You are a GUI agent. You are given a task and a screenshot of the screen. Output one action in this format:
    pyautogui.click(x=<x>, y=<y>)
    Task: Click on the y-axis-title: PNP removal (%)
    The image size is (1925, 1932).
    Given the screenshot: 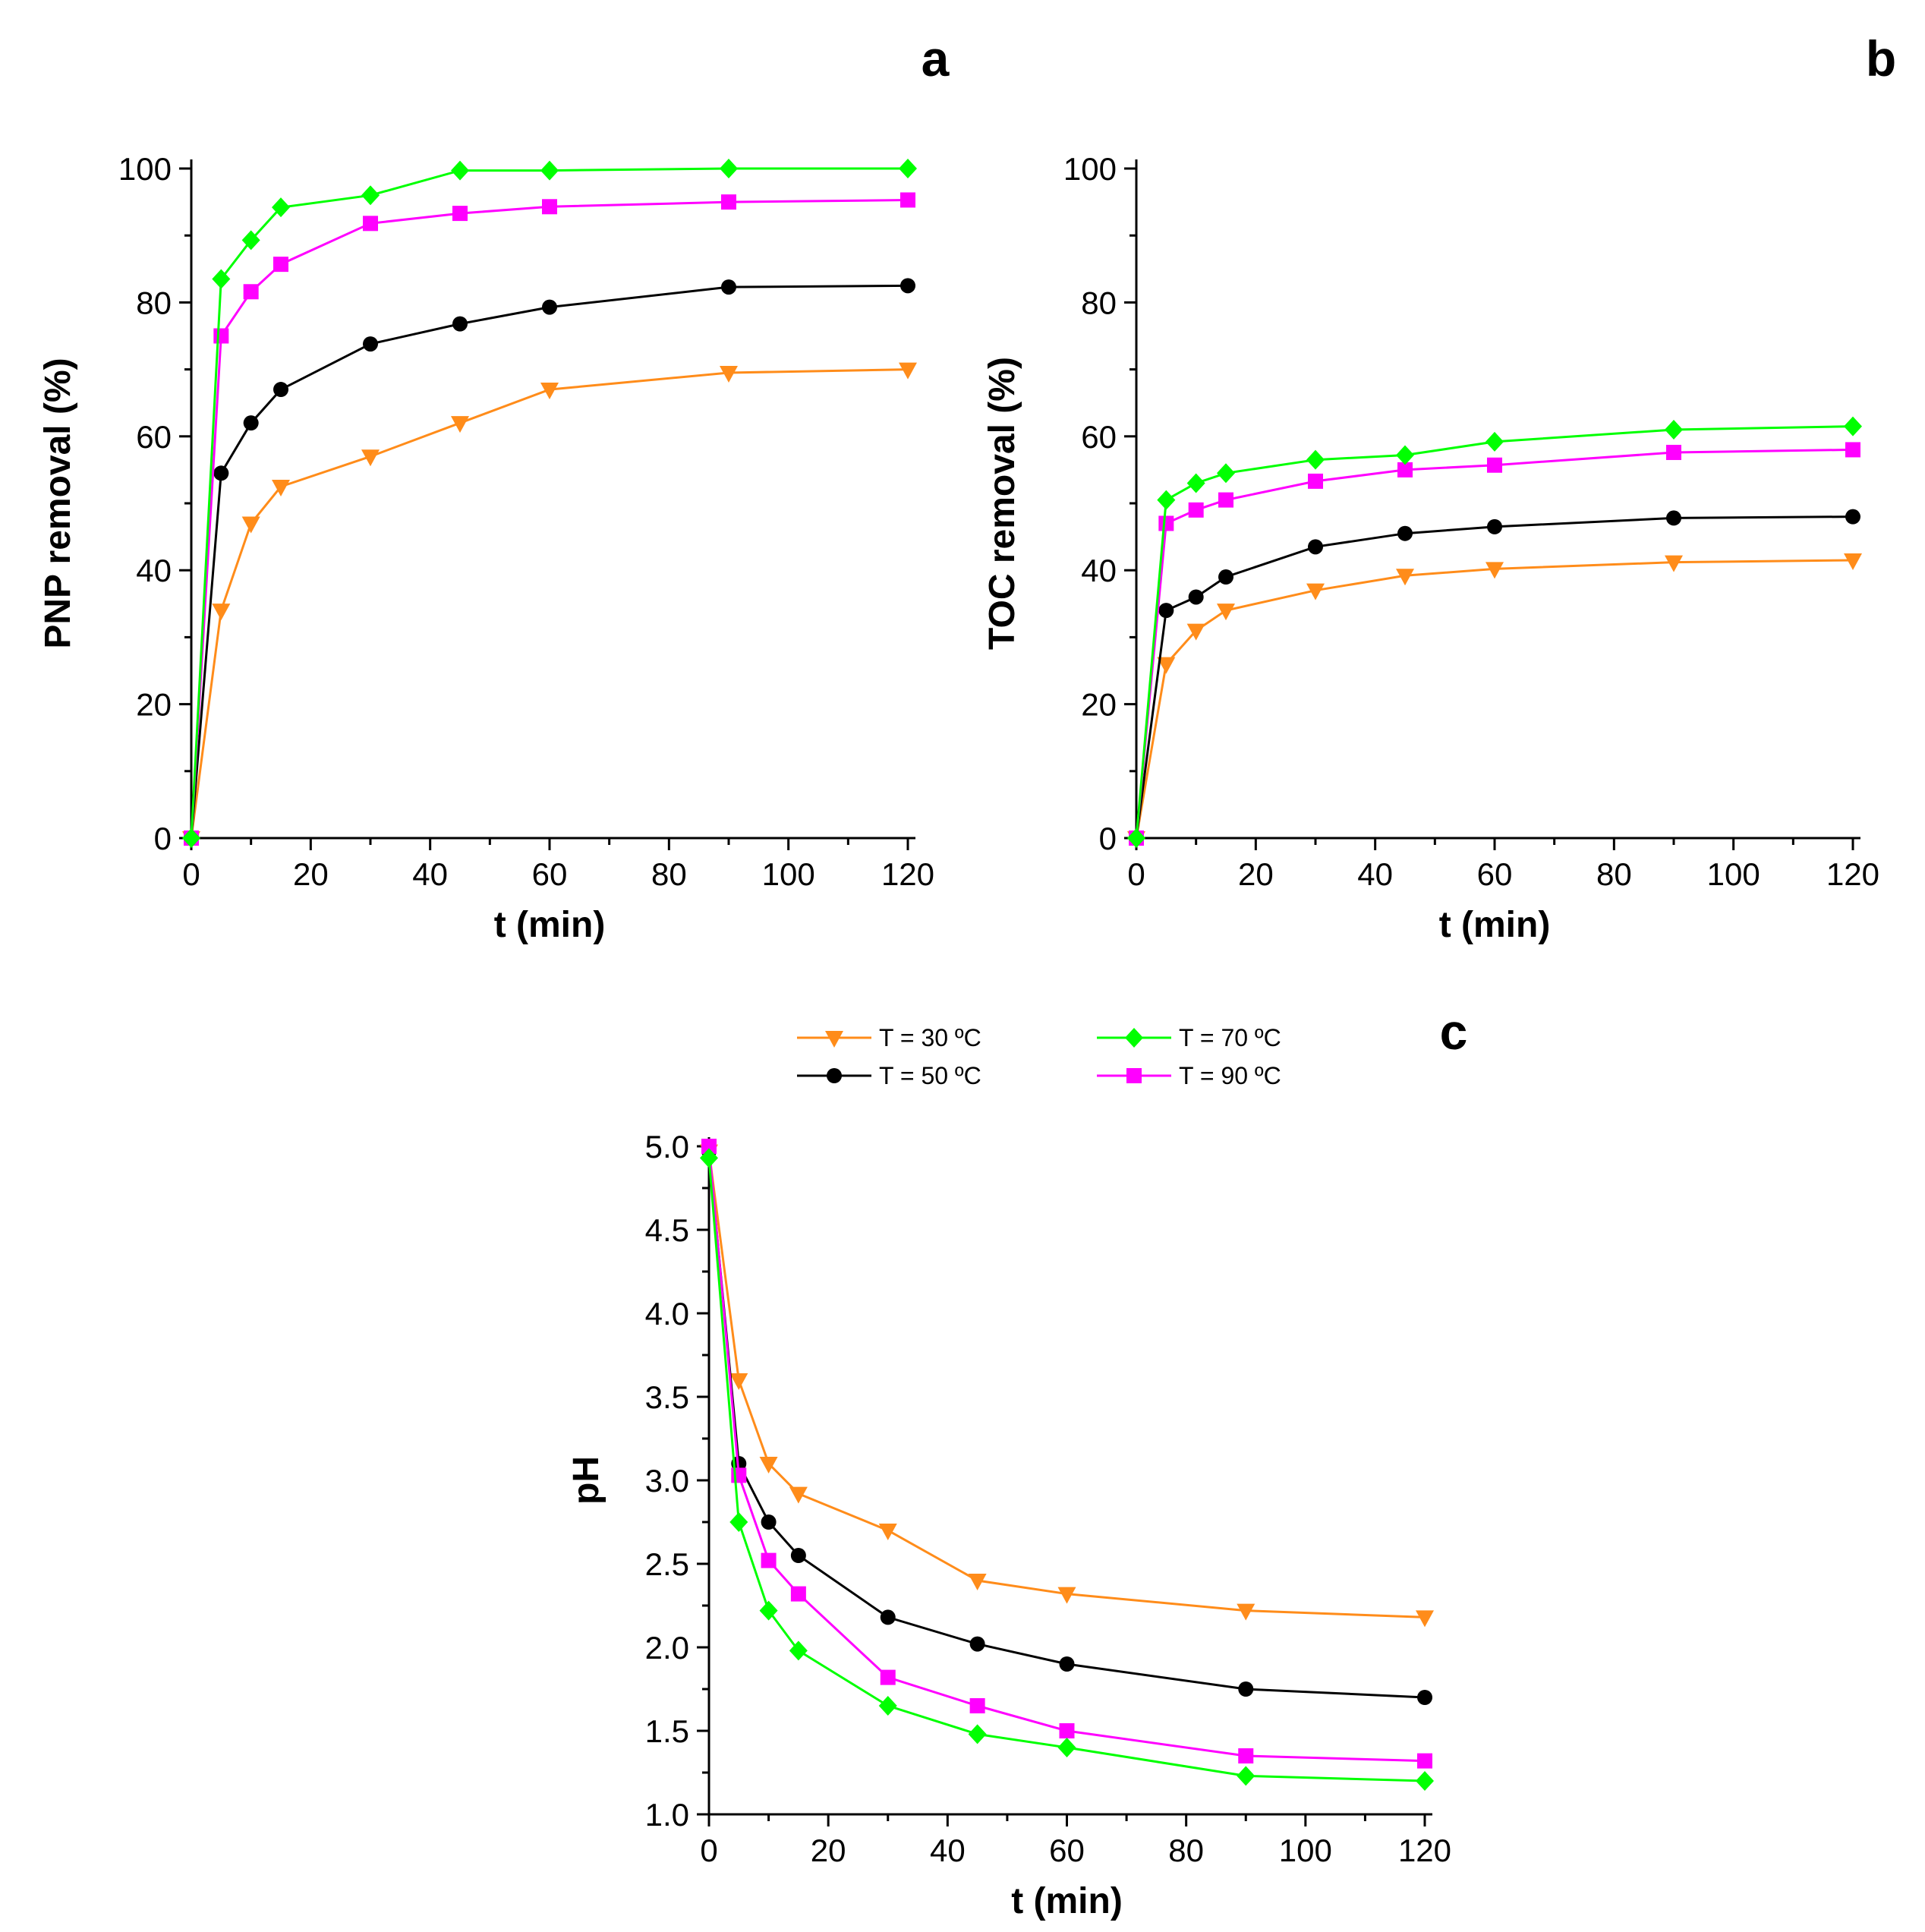 What is the action you would take?
    pyautogui.click(x=58, y=503)
    